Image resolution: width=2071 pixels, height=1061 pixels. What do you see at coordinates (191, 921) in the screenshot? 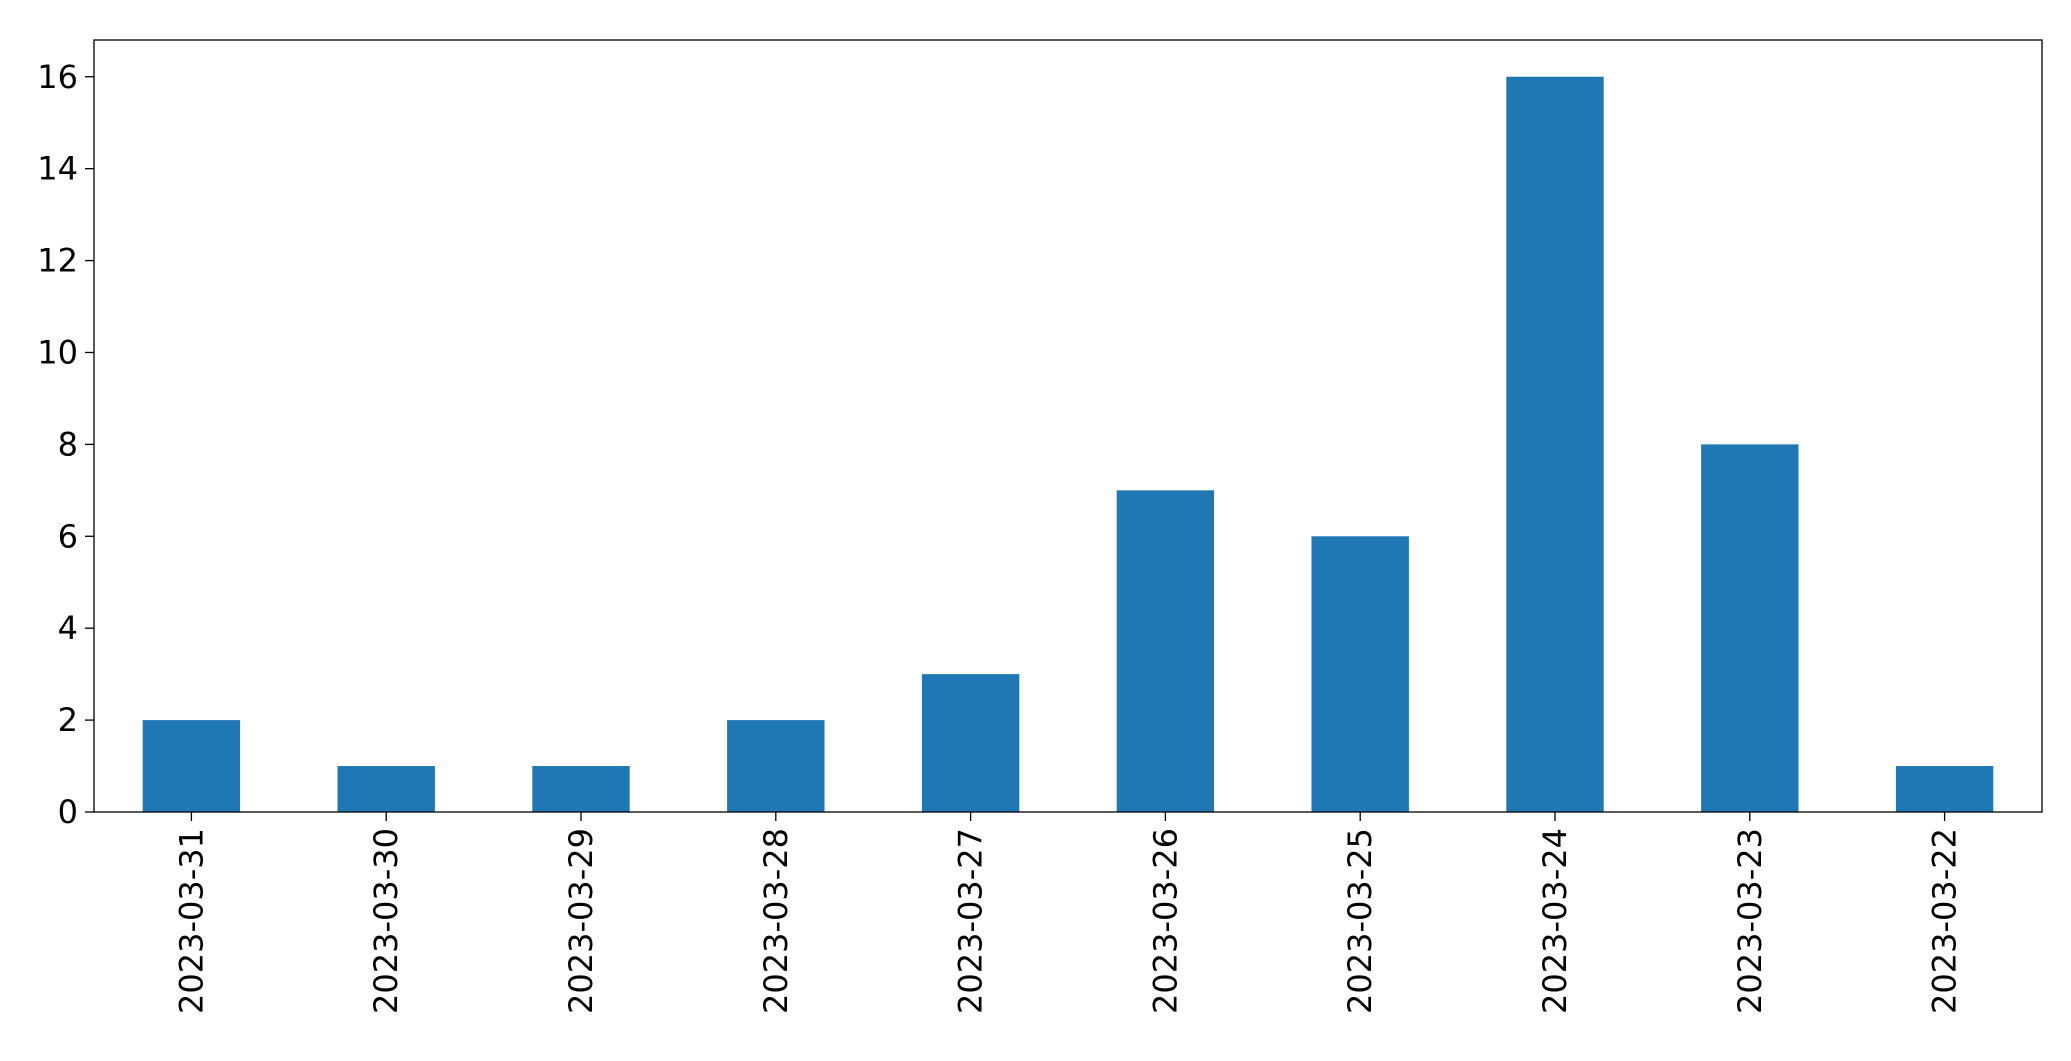
I see `x-tick-label: 2023-03-31` at bounding box center [191, 921].